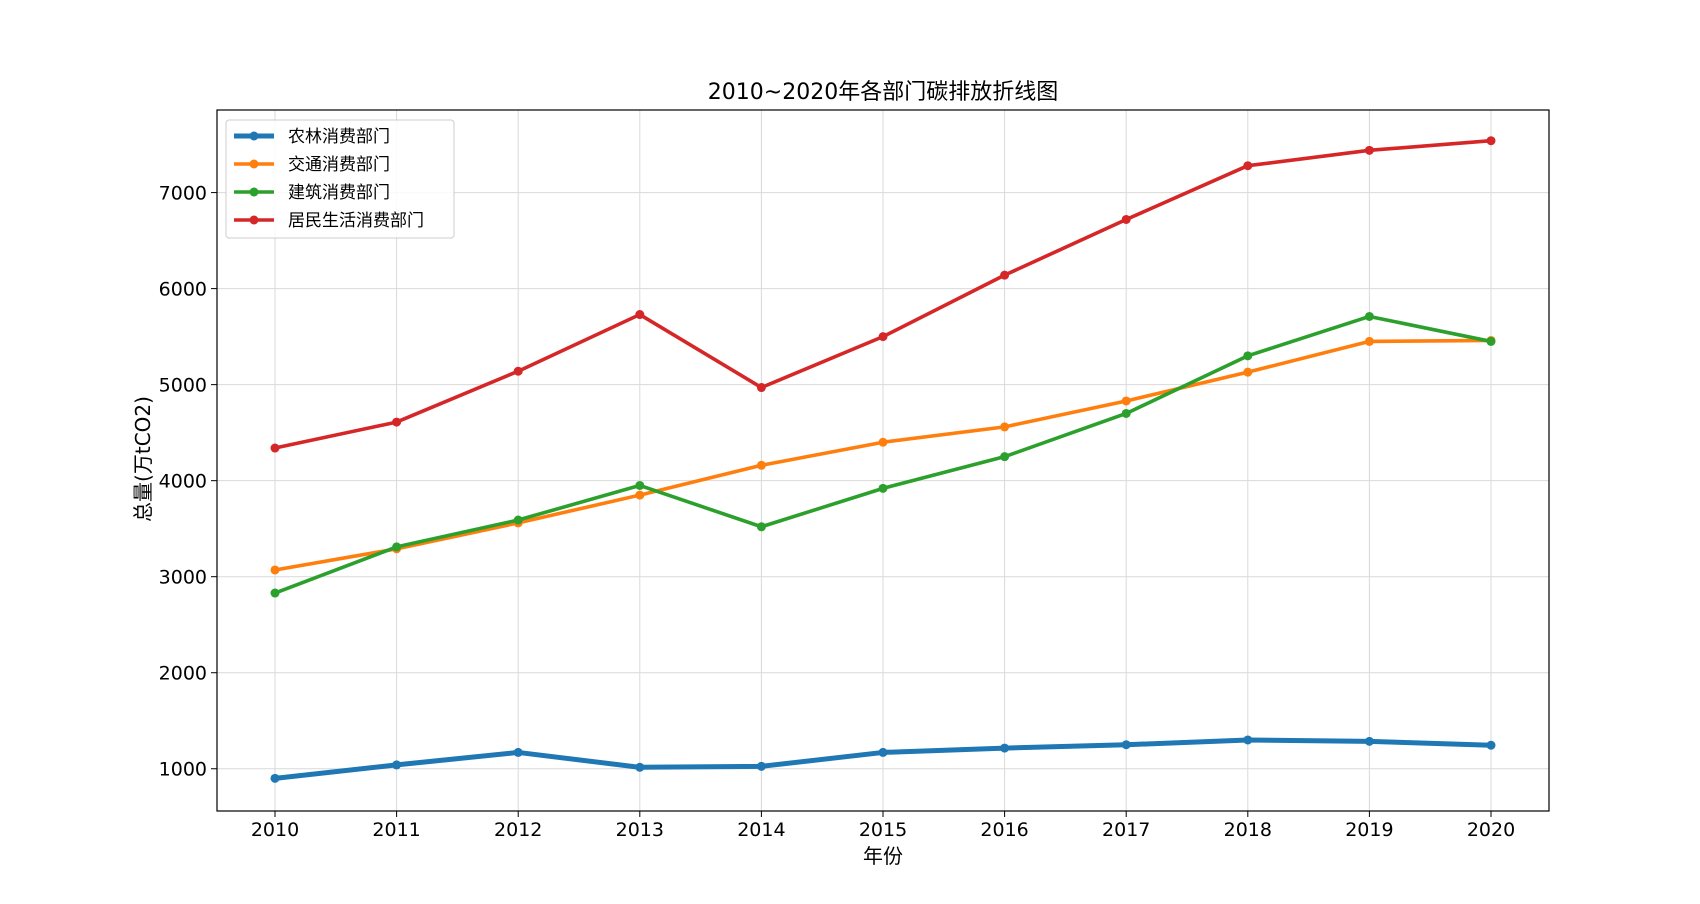 The image size is (1700, 904). What do you see at coordinates (883, 830) in the screenshot?
I see `x-tick-label: 2015` at bounding box center [883, 830].